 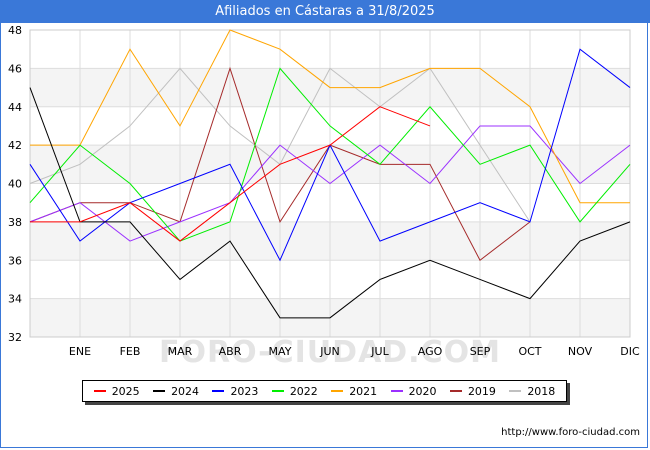 What do you see at coordinates (15, 68) in the screenshot?
I see `y-tick-label: 46` at bounding box center [15, 68].